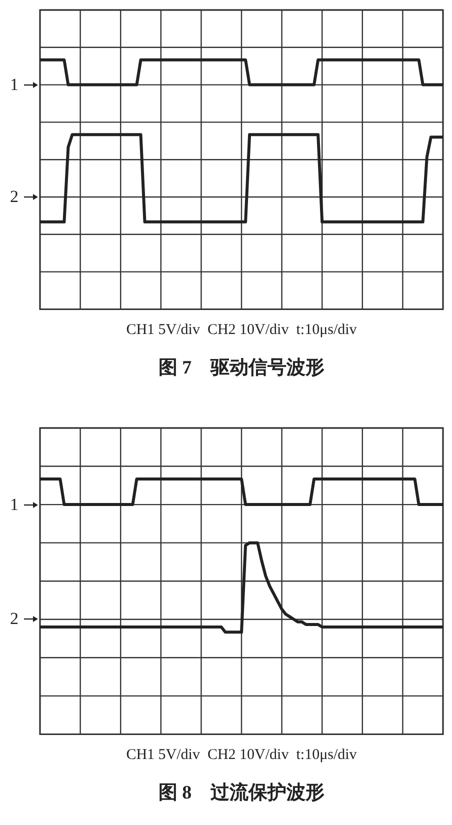 The width and height of the screenshot is (452, 825). What do you see at coordinates (241, 793) in the screenshot?
I see `text: 图 8 过流保护波形` at bounding box center [241, 793].